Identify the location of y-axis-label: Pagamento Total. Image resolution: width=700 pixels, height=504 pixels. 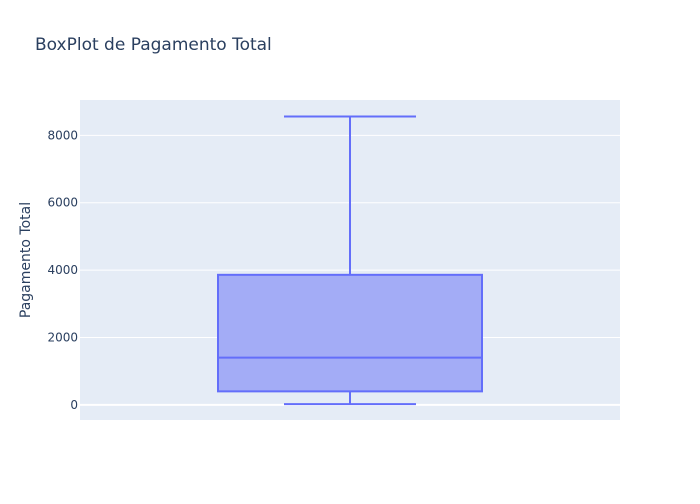
(26, 260).